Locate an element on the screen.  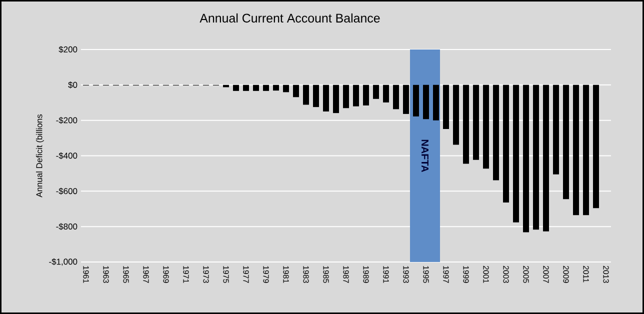
y-tick-label: -$400 is located at coordinates (67, 156).